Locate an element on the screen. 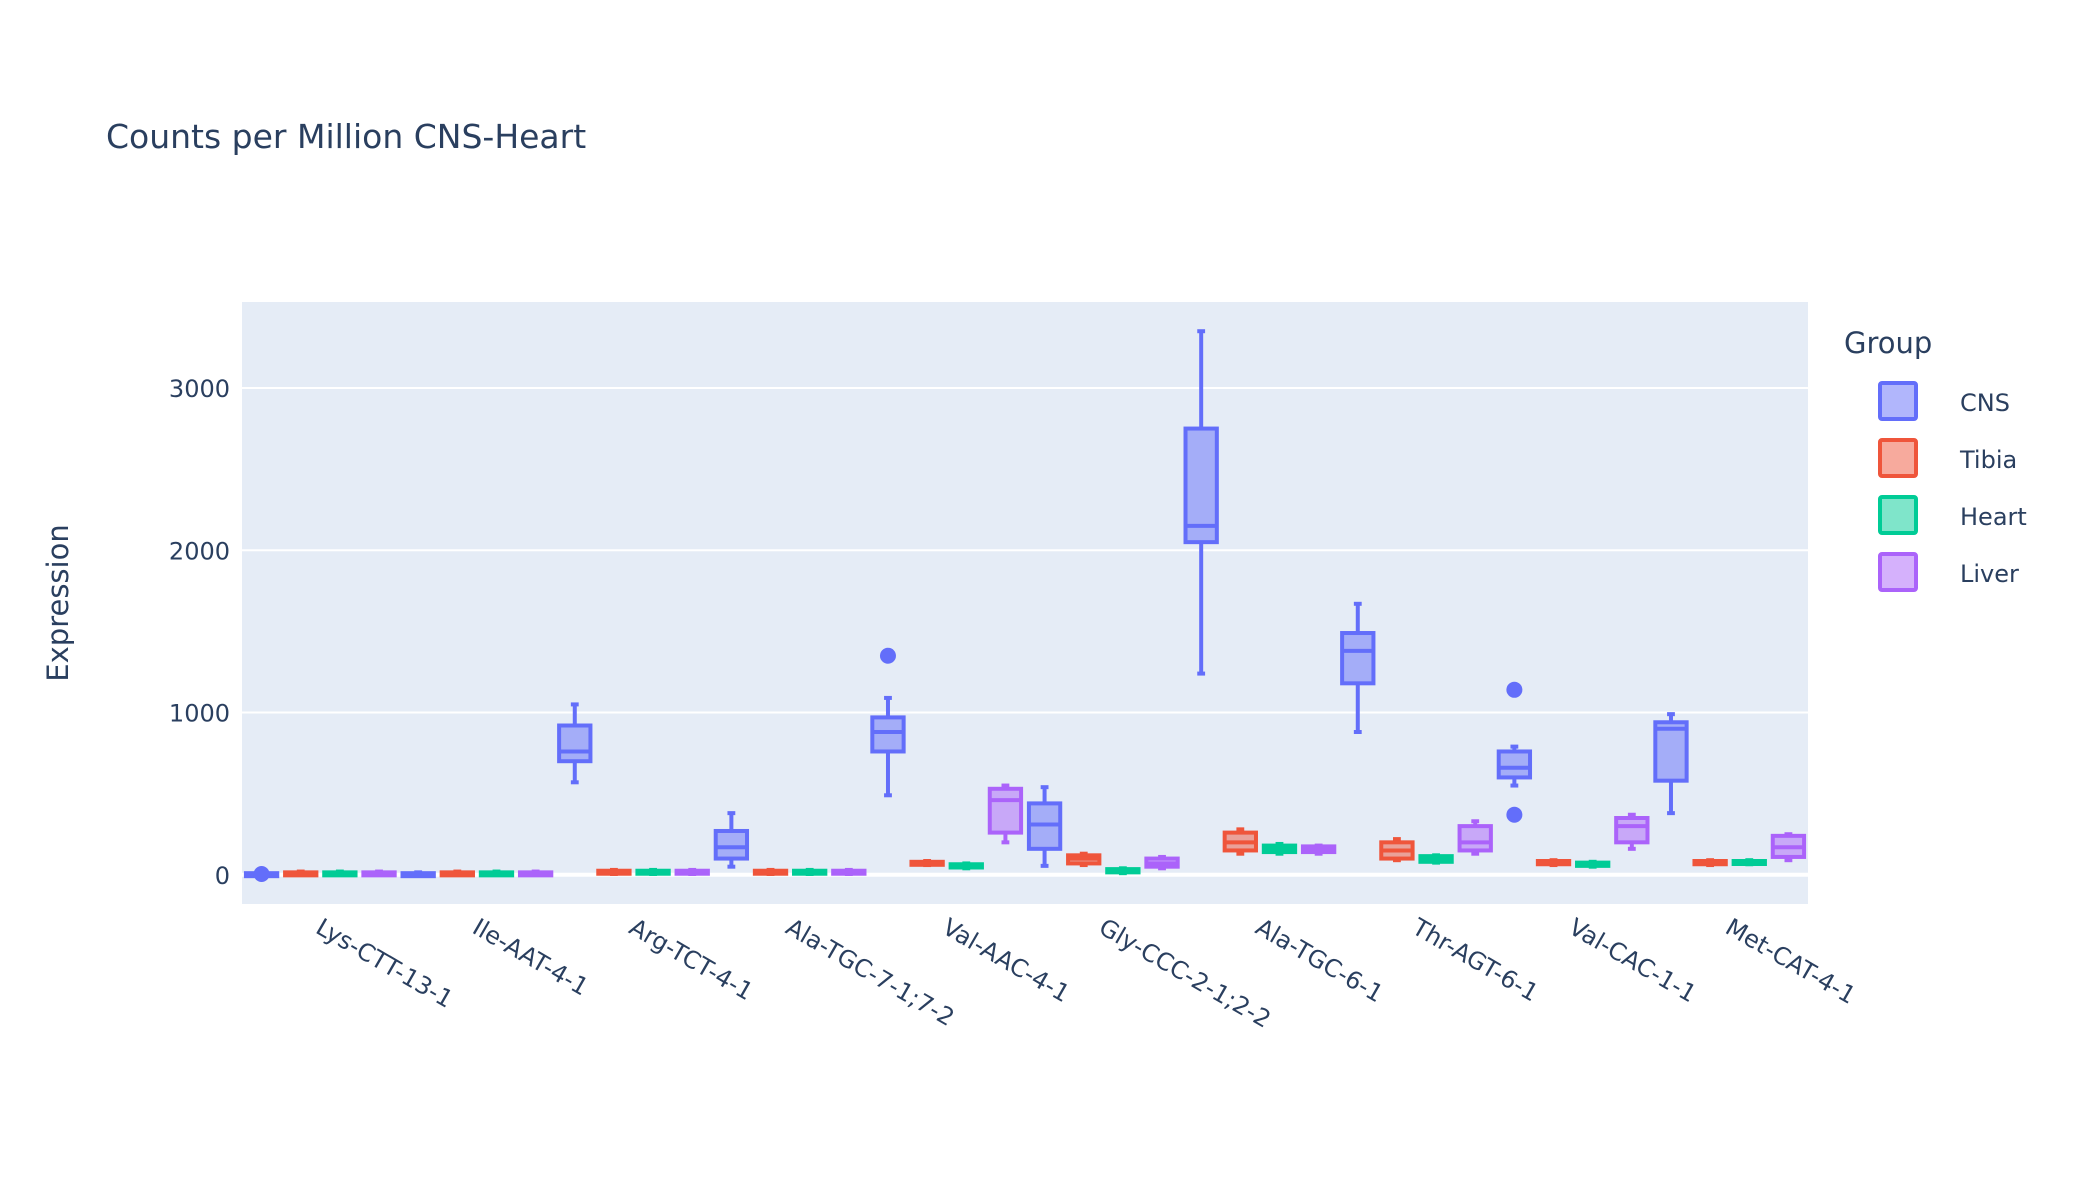  x-tick-label: Met-CAT-4-1 is located at coordinates (1791, 961).